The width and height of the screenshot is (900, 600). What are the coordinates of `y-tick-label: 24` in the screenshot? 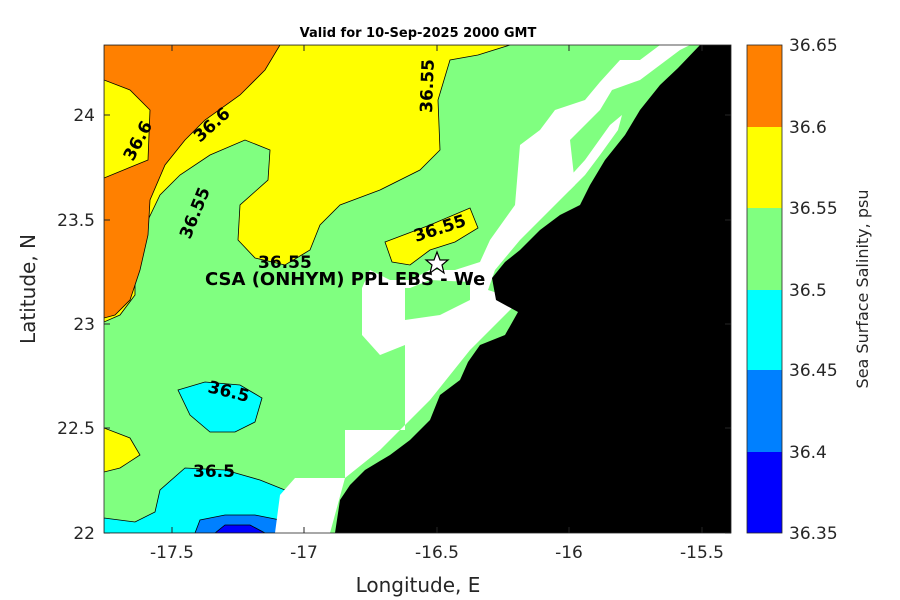 It's located at (84, 116).